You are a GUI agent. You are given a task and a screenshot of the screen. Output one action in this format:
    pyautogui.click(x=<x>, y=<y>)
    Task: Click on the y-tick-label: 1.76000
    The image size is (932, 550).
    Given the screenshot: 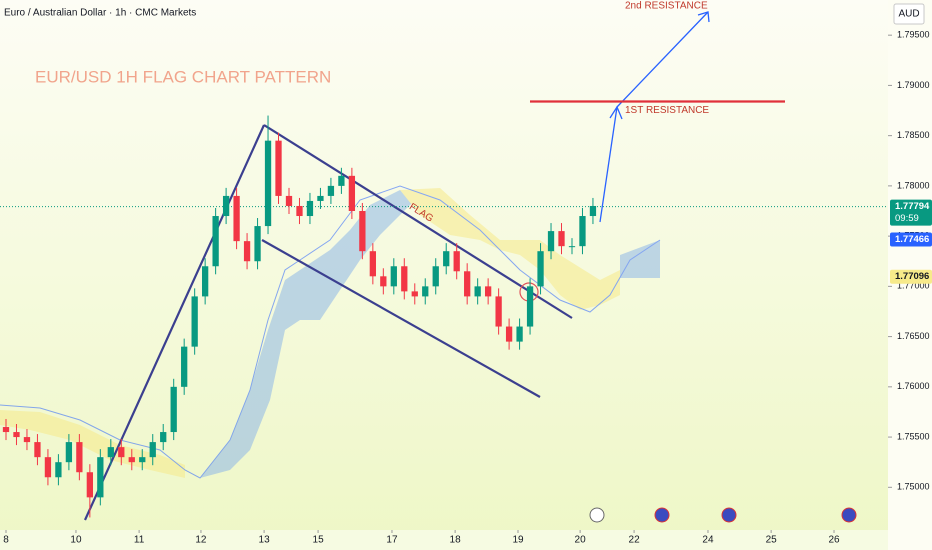 What is the action you would take?
    pyautogui.click(x=913, y=386)
    